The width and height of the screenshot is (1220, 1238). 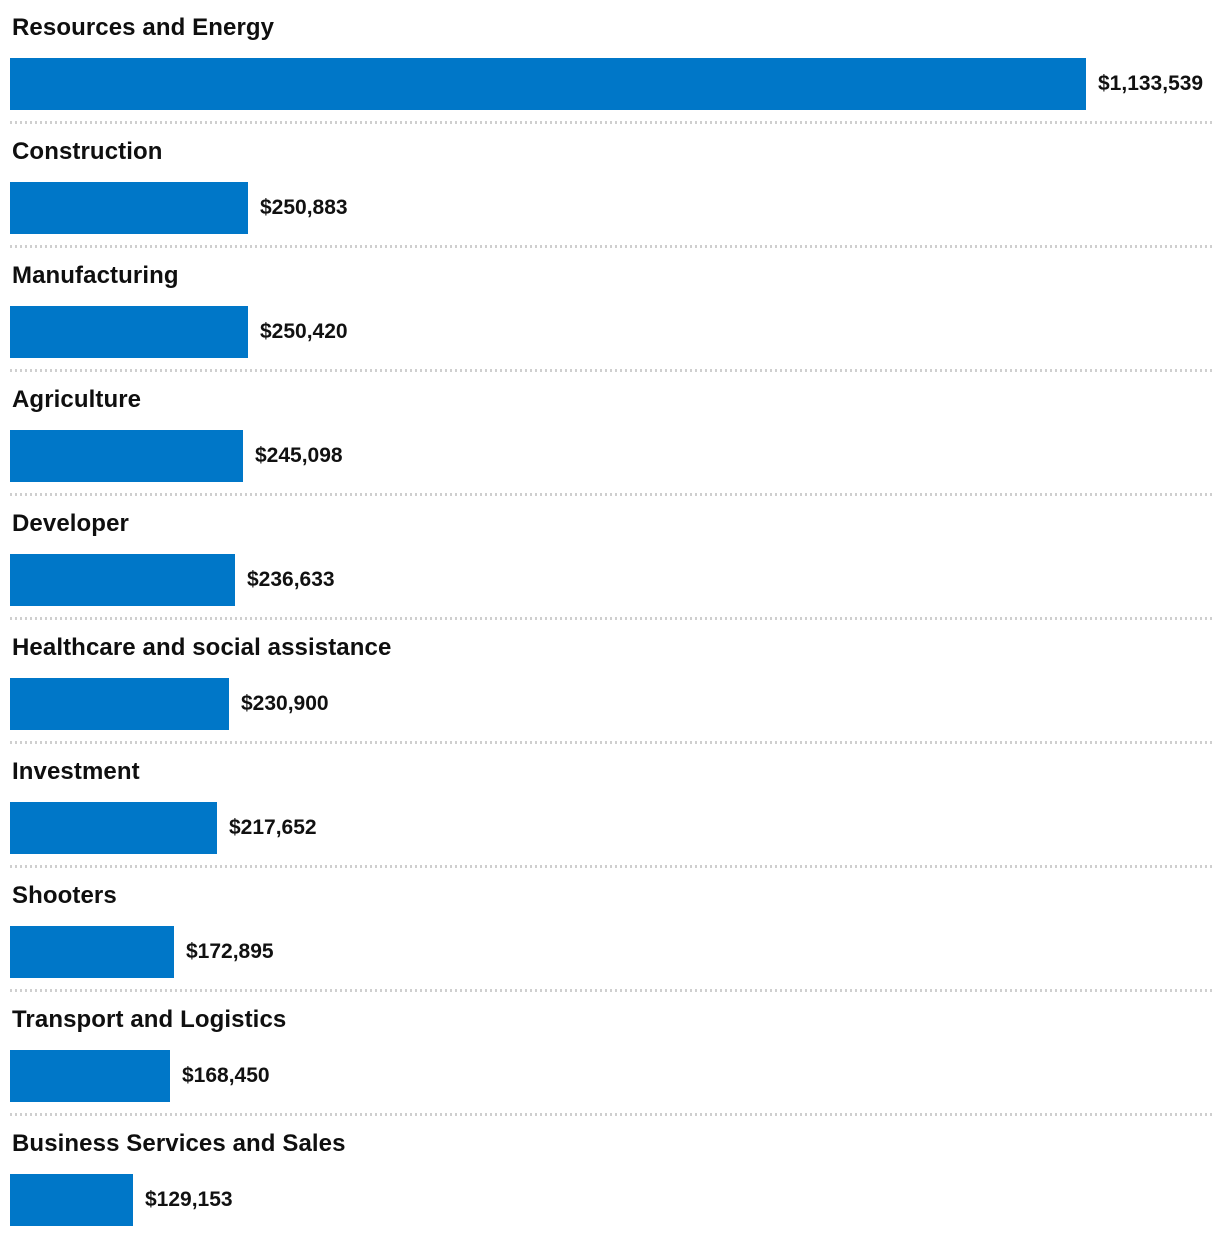 What do you see at coordinates (611, 828) in the screenshot?
I see `bar-track: $217,652` at bounding box center [611, 828].